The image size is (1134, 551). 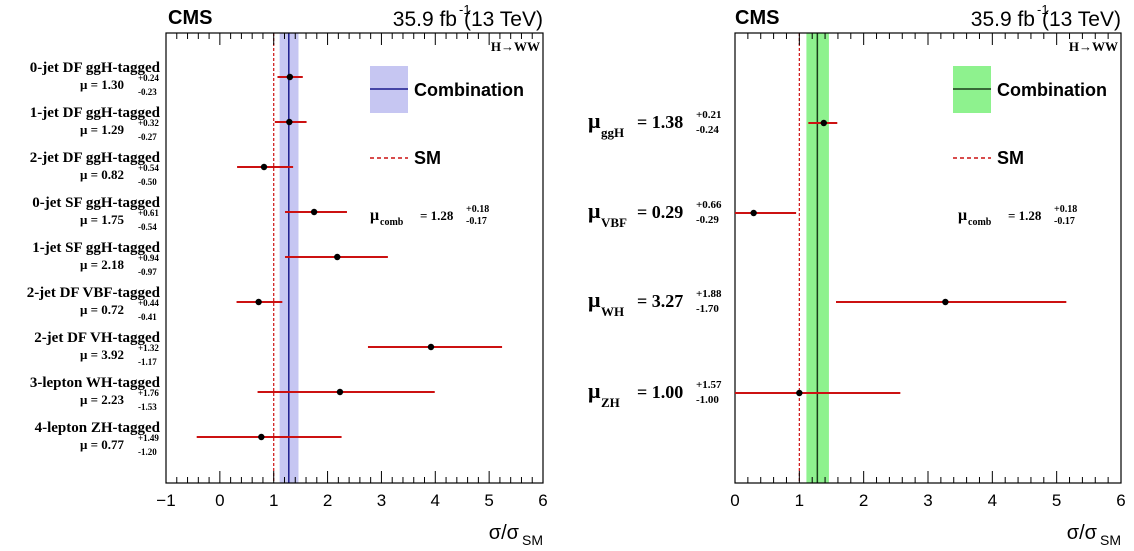 What do you see at coordinates (612, 132) in the screenshot?
I see `mu-subscript: ggH` at bounding box center [612, 132].